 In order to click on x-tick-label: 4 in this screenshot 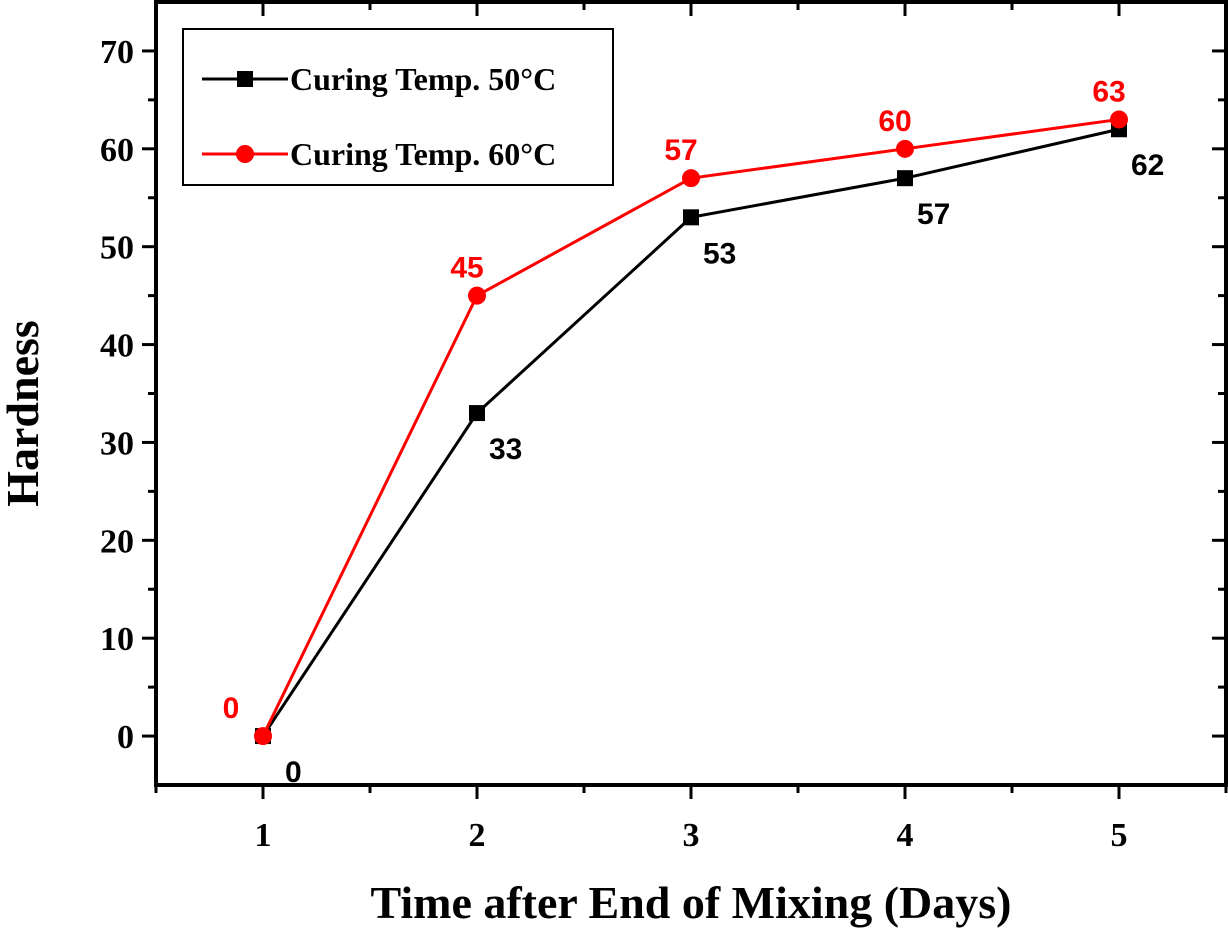, I will do `click(905, 835)`.